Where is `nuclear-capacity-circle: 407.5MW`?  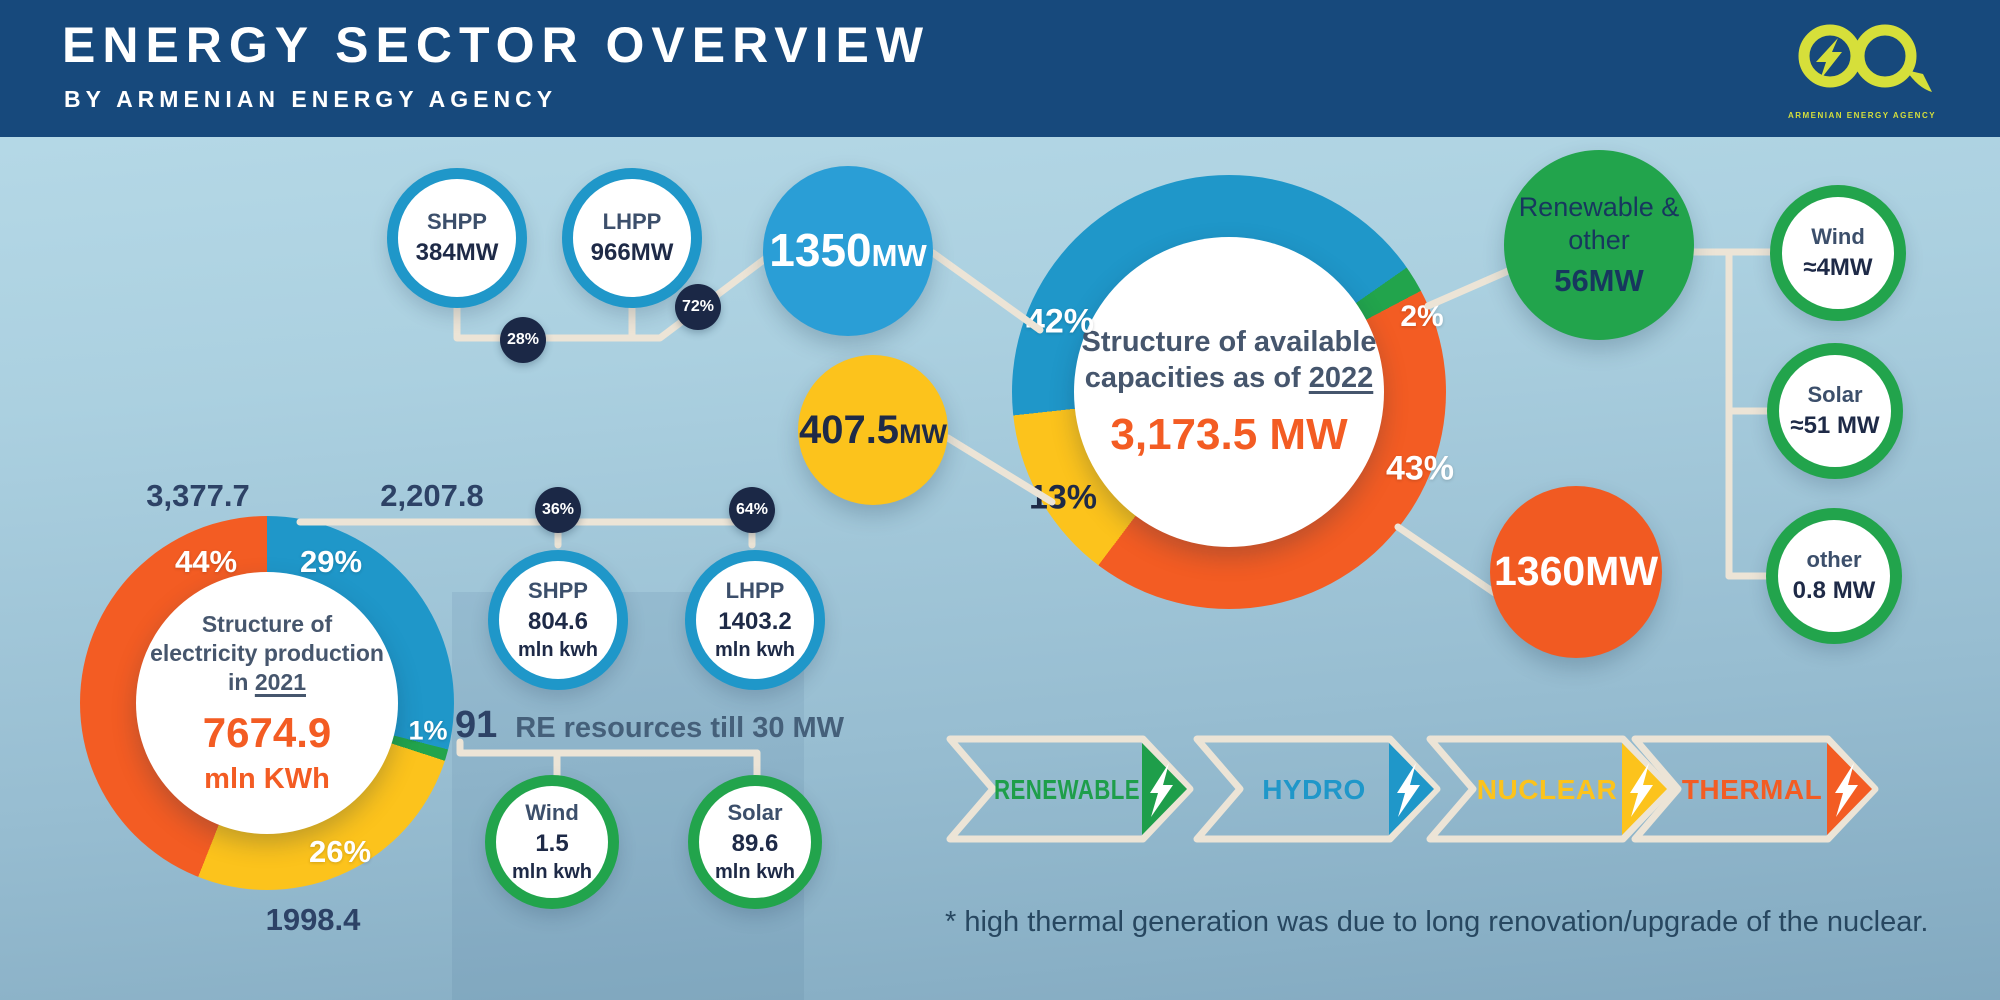 nuclear-capacity-circle: 407.5MW is located at coordinates (873, 430).